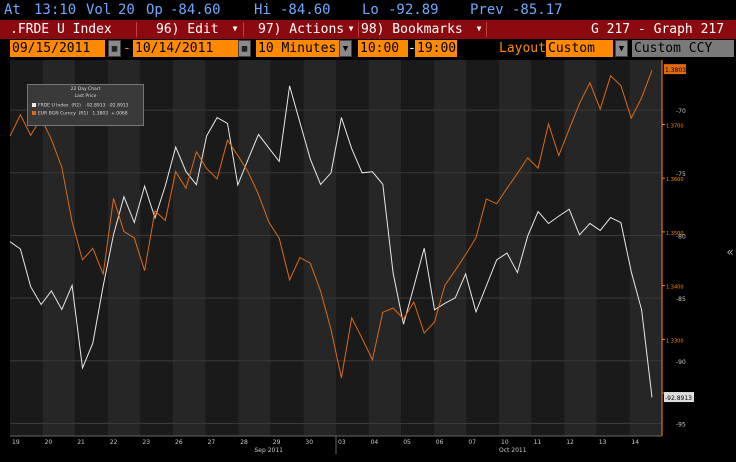  I want to click on edit-dropdown-icon: ▼, so click(235, 28).